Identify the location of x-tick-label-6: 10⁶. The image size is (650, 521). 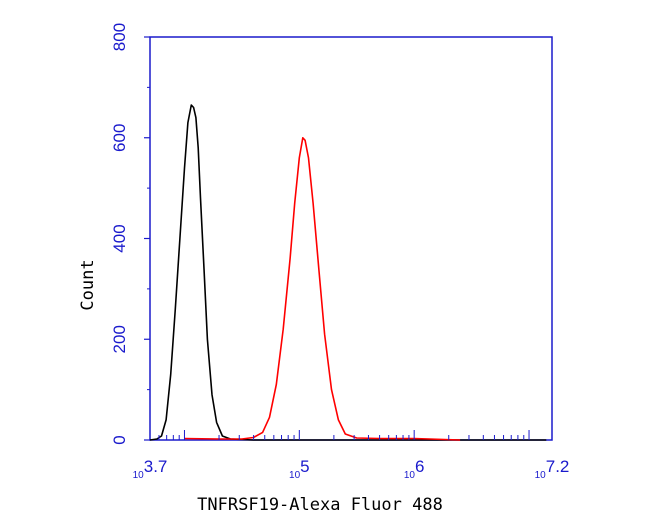
(414, 469).